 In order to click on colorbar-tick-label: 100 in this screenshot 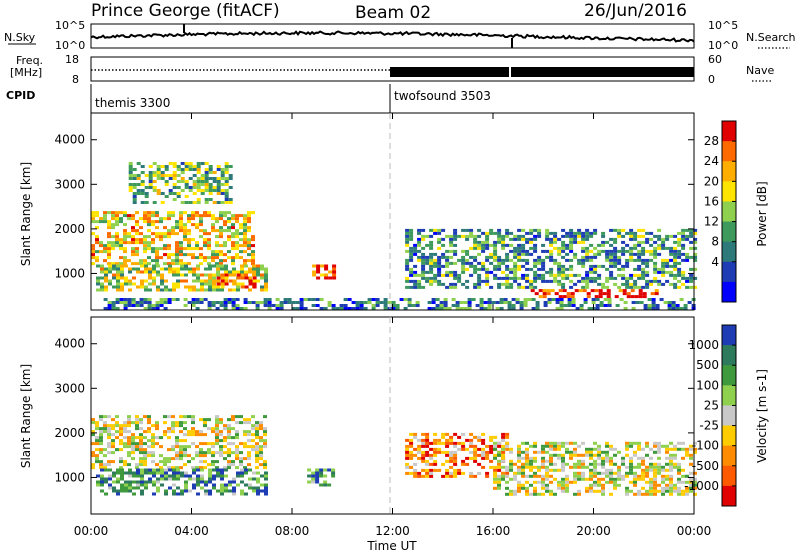, I will do `click(707, 385)`.